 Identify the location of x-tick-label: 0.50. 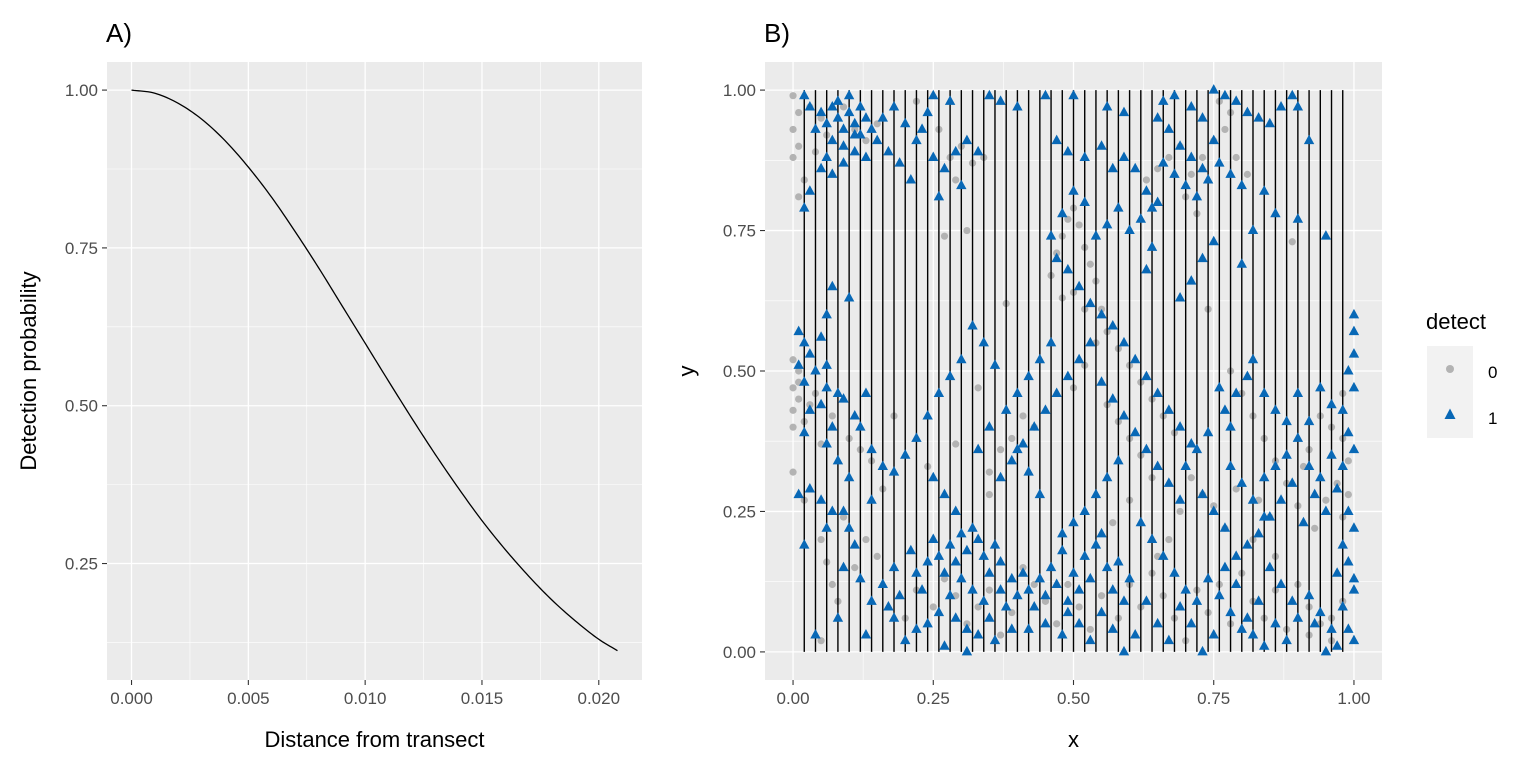
(1073, 698).